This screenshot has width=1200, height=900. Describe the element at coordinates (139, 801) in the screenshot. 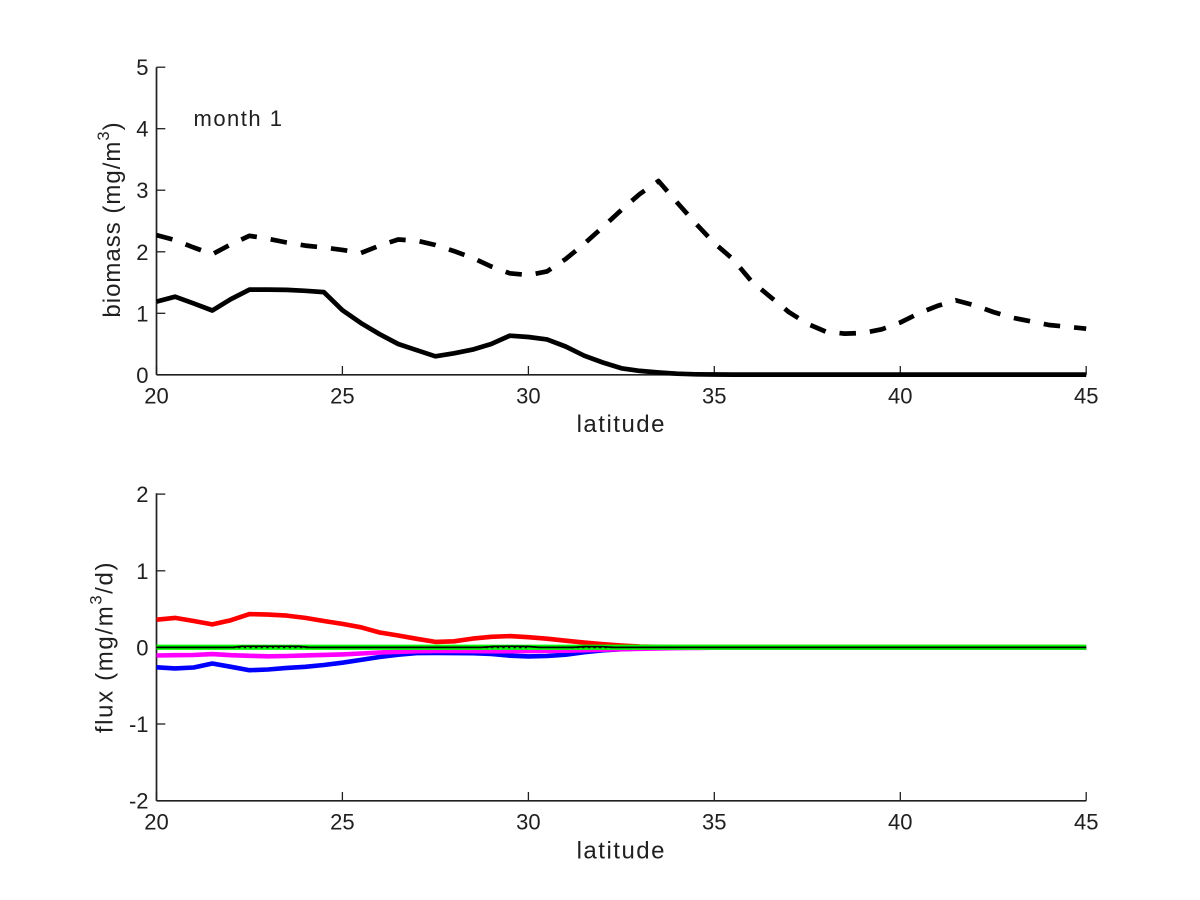

I see `svg-text: -2` at that location.